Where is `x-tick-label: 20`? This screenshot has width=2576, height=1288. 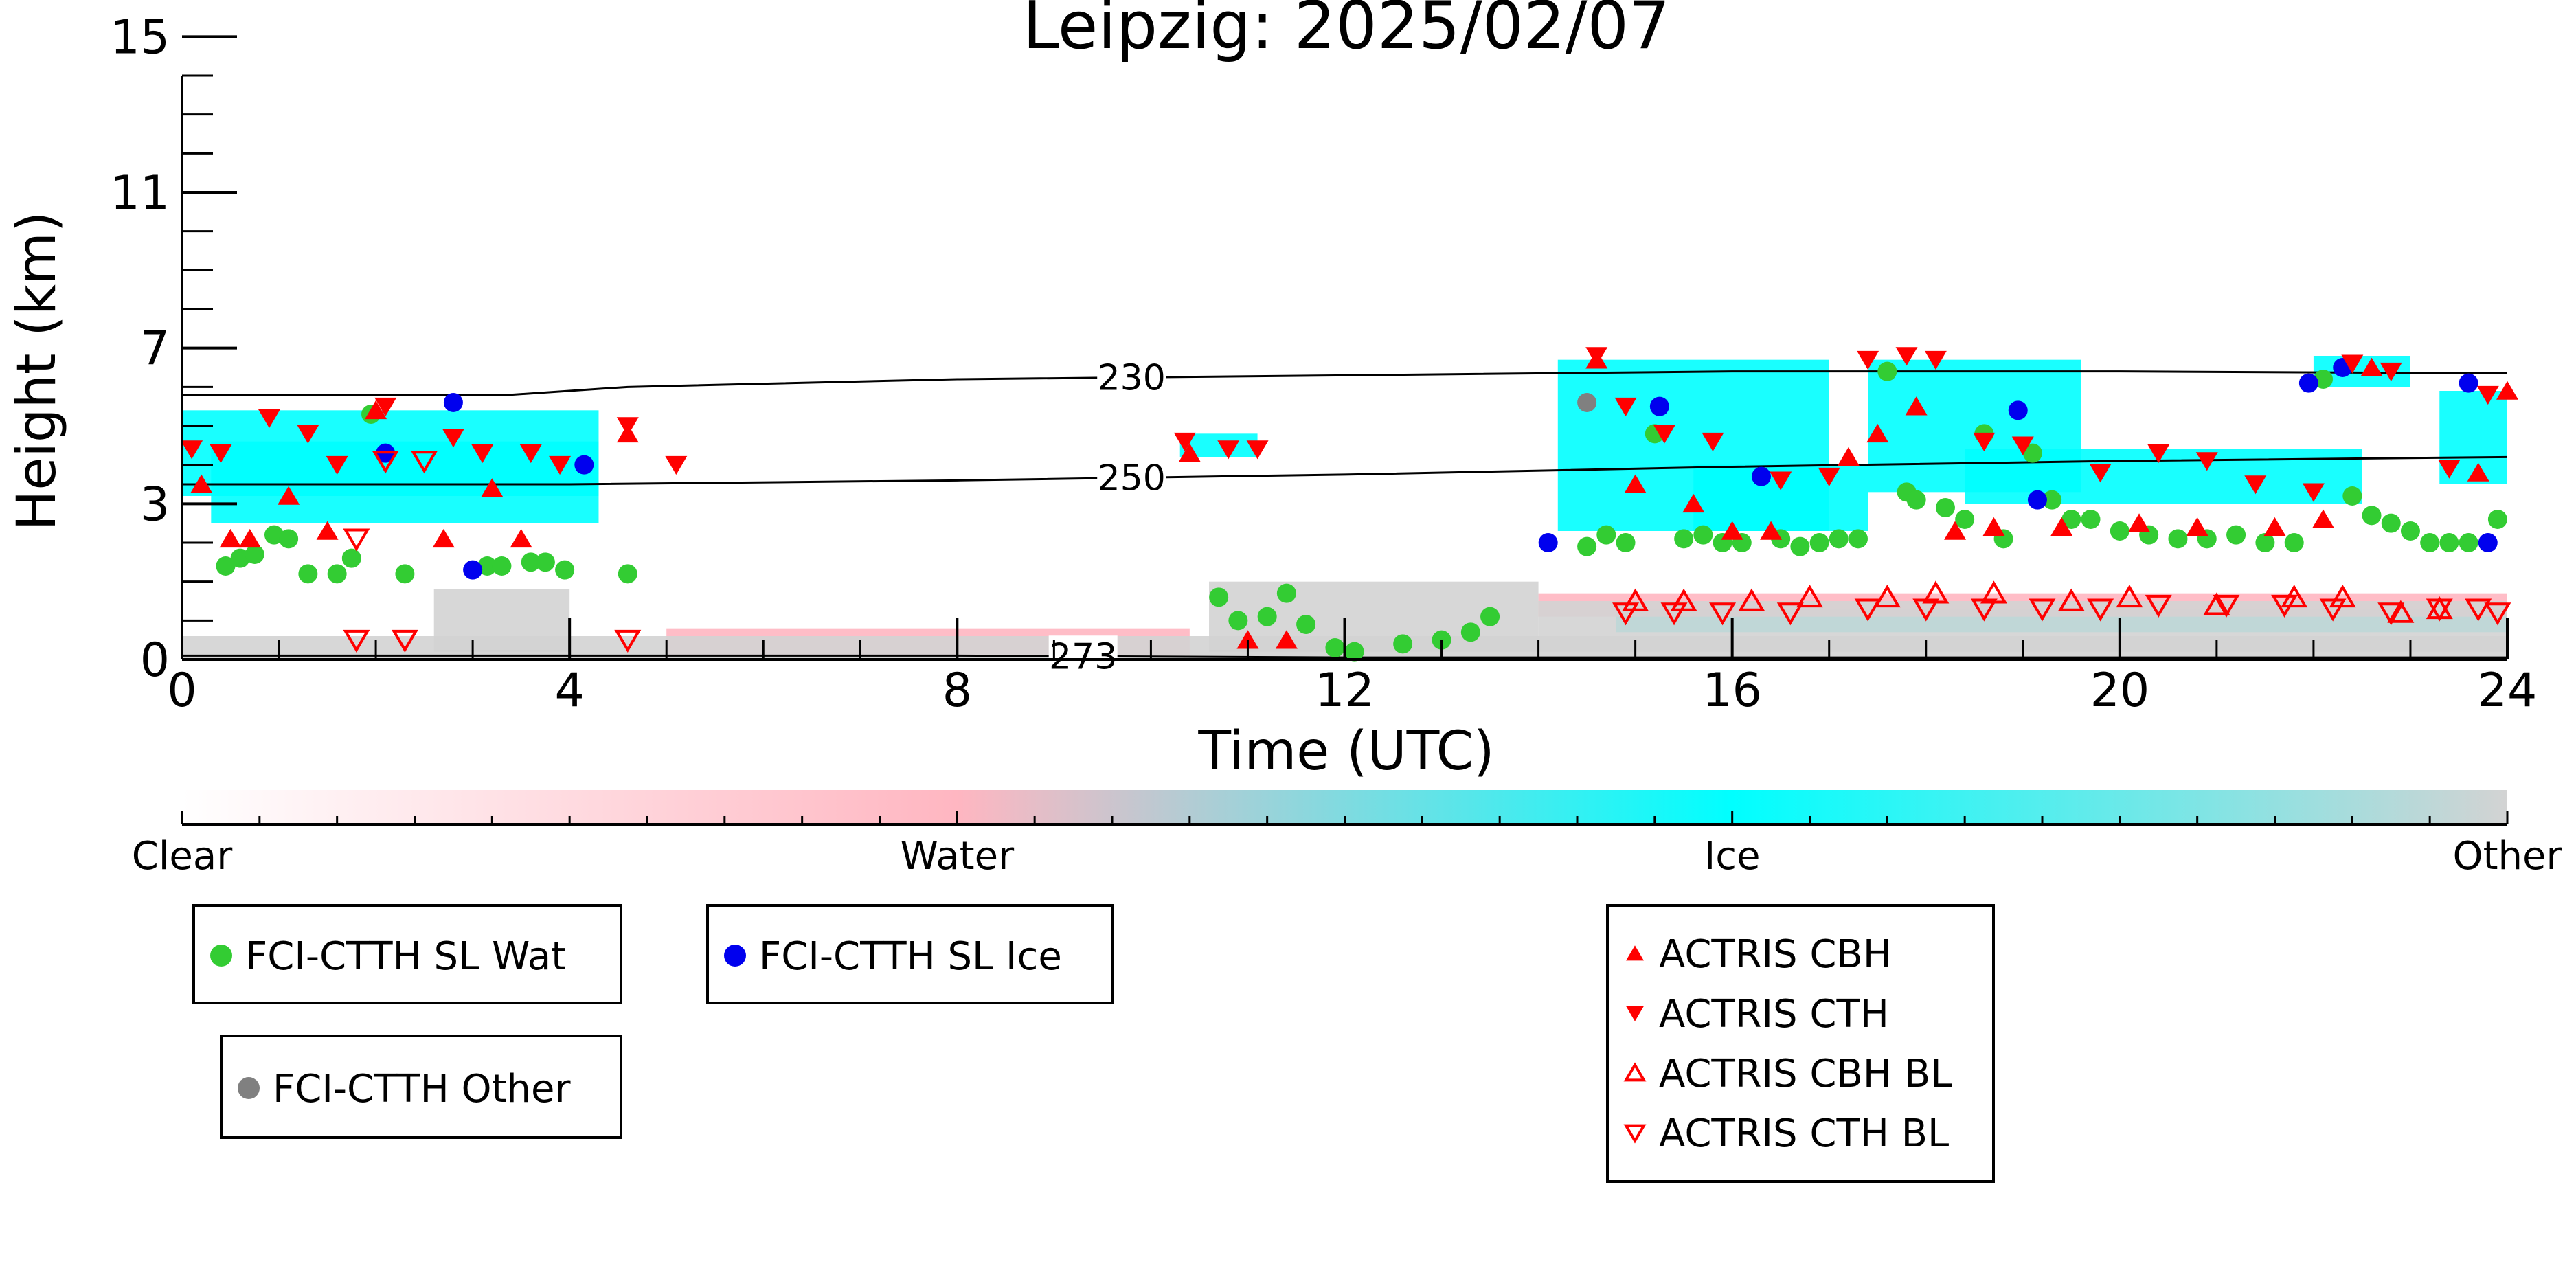
x-tick-label: 20 is located at coordinates (2120, 691).